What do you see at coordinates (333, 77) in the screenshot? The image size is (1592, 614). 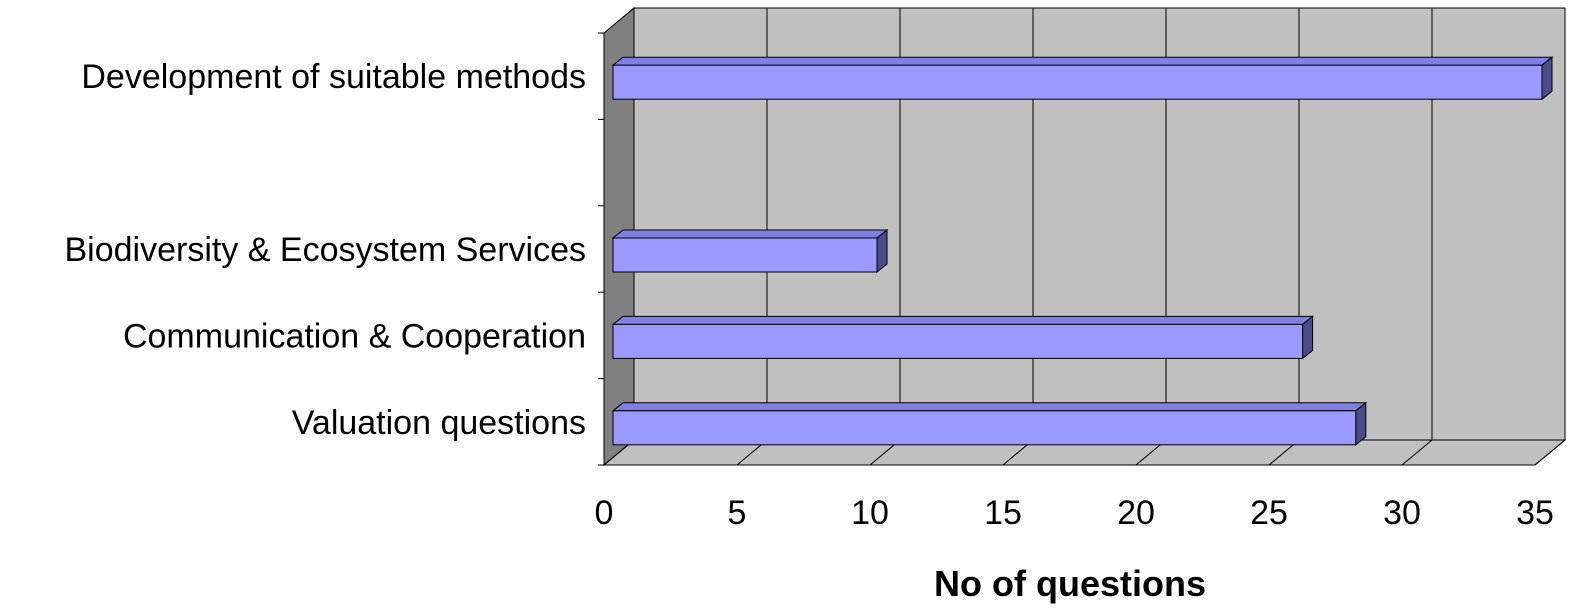 I see `category-label: Development of suitable methods` at bounding box center [333, 77].